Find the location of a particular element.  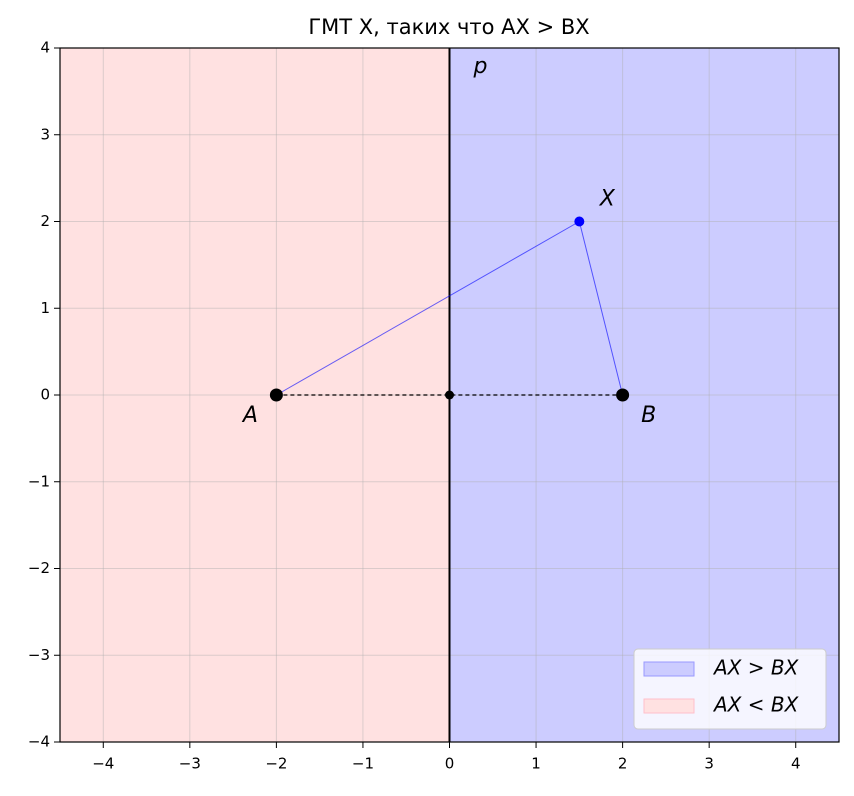

y-tick-label: 4 is located at coordinates (45, 48).